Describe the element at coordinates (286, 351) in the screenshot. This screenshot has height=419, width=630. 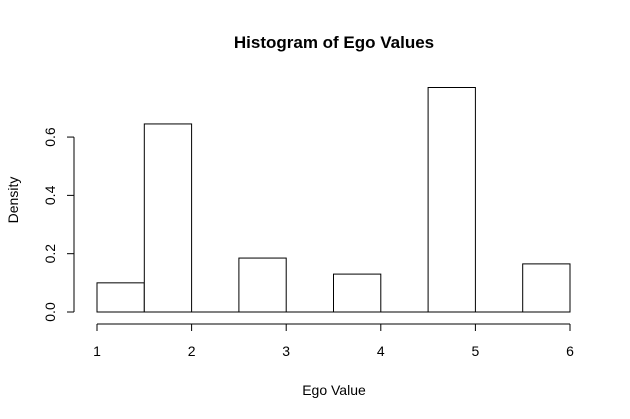
I see `x-tick-label-2: 3` at that location.